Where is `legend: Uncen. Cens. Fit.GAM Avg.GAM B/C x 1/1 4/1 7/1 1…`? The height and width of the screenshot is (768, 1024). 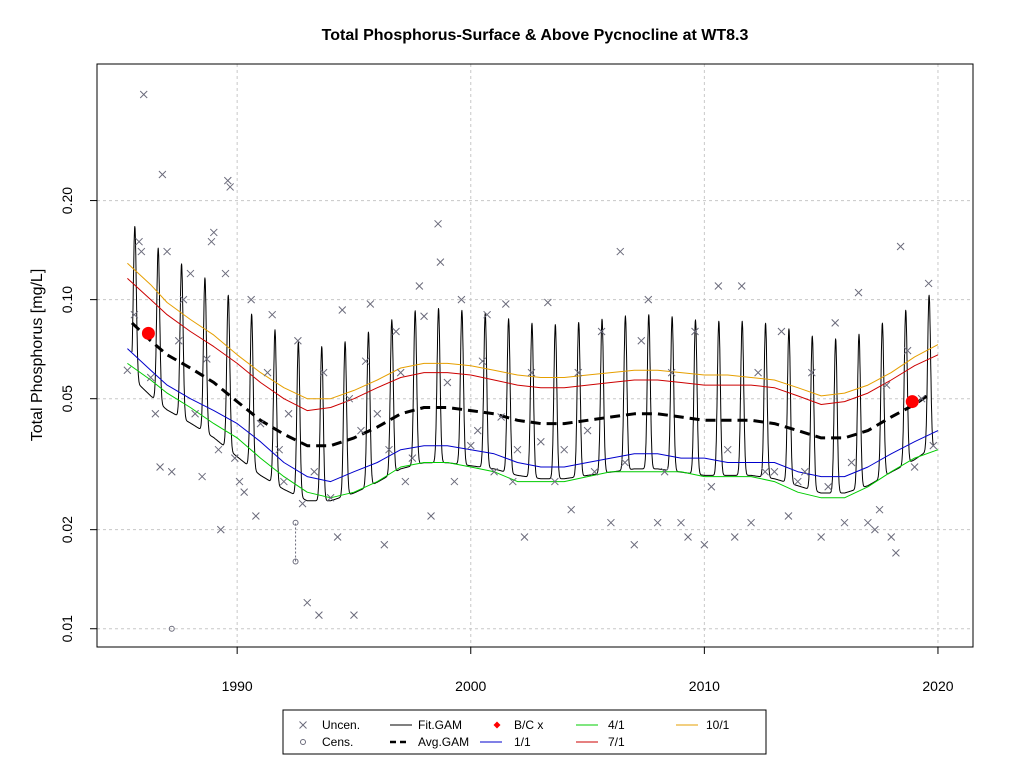 legend: Uncen. Cens. Fit.GAM Avg.GAM B/C x 1/1 4/1 7/1 1… is located at coordinates (524, 732).